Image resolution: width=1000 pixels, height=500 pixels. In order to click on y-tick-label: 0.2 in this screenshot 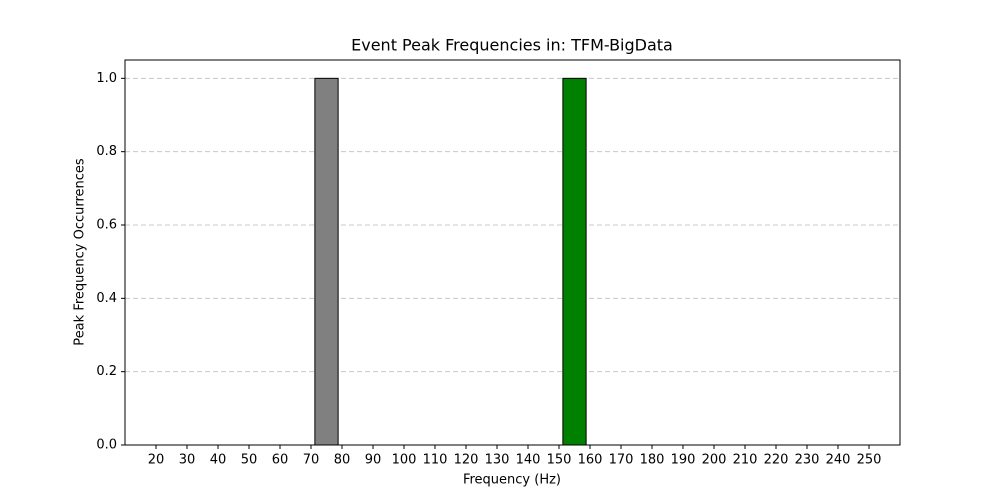, I will do `click(106, 371)`.